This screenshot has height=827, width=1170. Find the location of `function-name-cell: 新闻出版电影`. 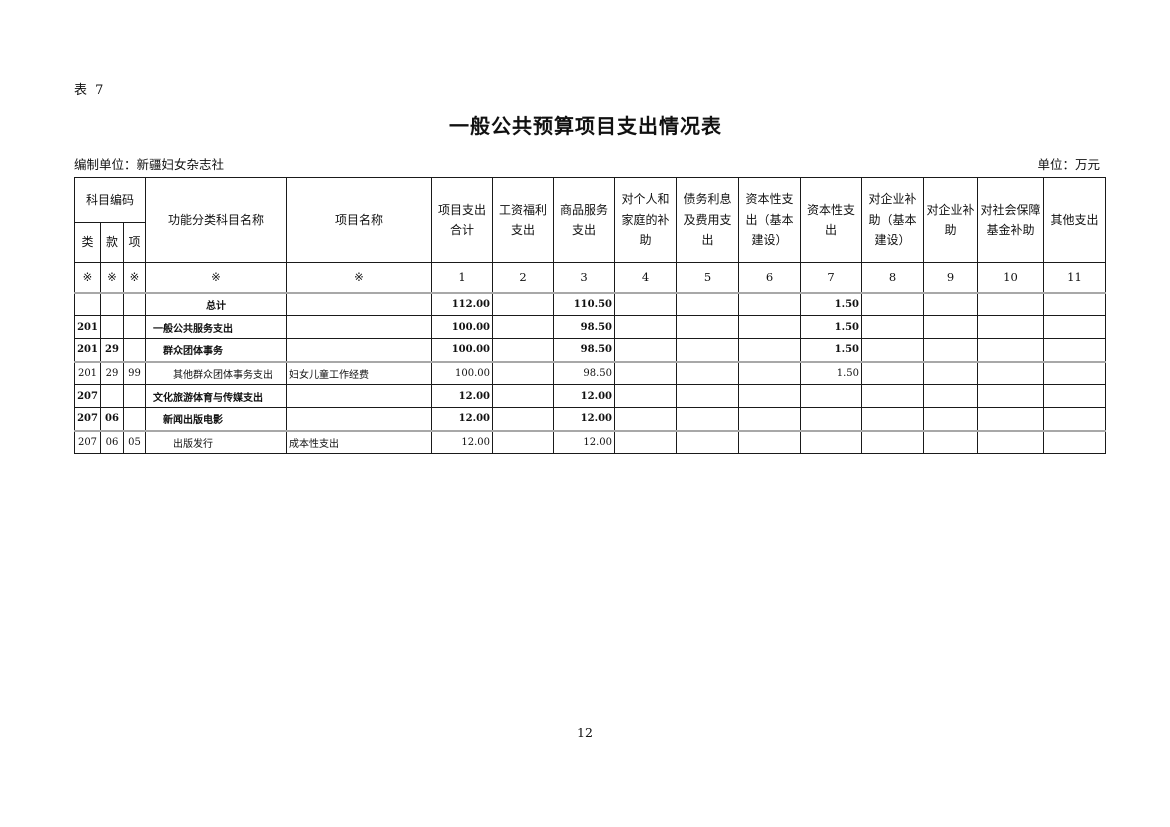

function-name-cell: 新闻出版电影 is located at coordinates (216, 419).